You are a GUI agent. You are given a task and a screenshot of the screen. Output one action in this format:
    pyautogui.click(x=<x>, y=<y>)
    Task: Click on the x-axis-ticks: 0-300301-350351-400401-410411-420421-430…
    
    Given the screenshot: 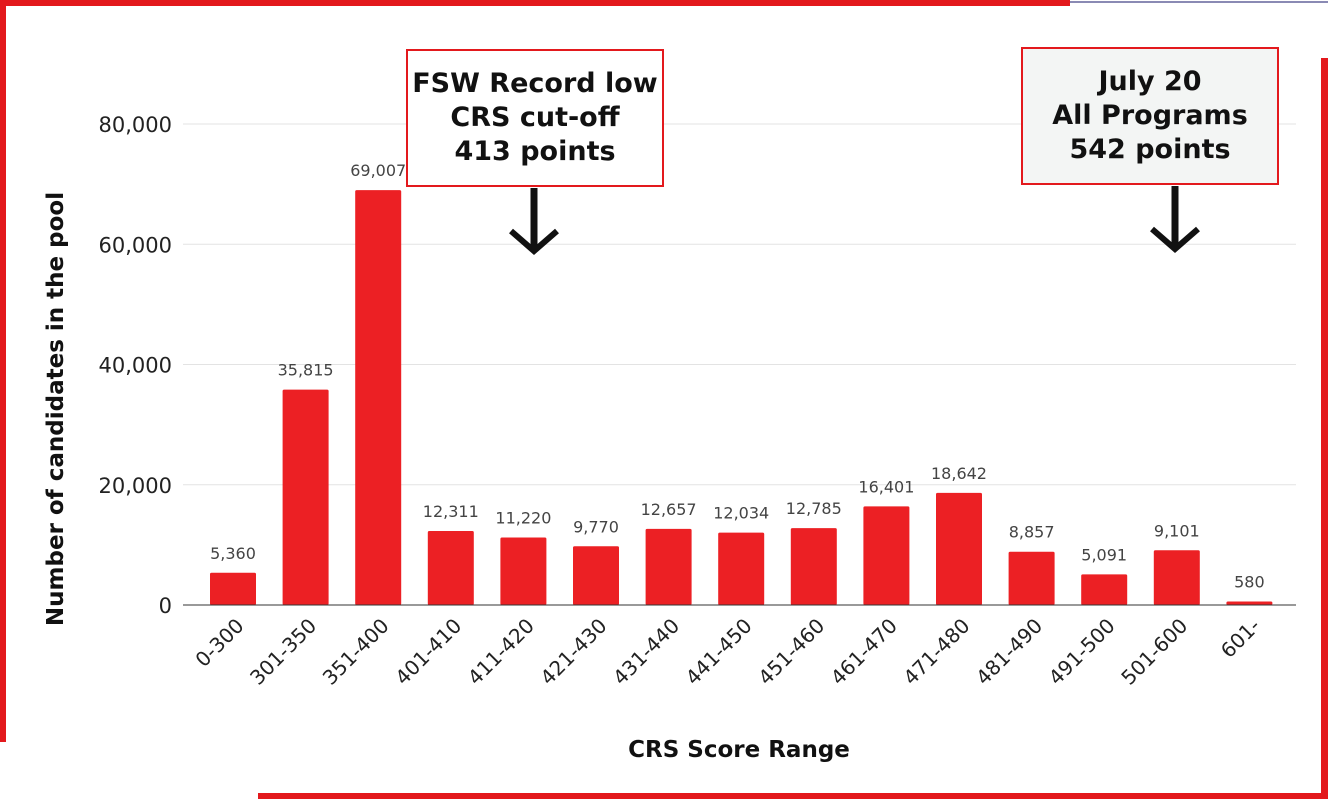 What is the action you would take?
    pyautogui.click(x=727, y=652)
    